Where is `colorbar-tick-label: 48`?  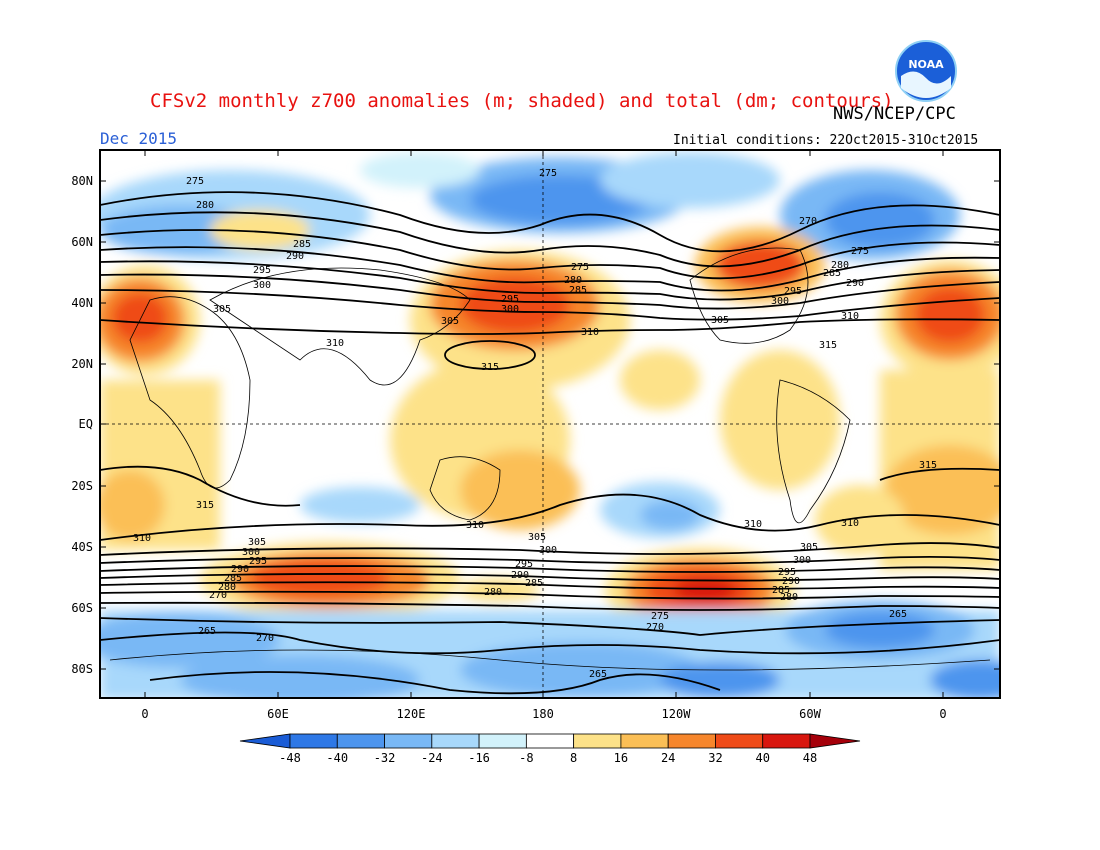 colorbar-tick-label: 48 is located at coordinates (810, 758).